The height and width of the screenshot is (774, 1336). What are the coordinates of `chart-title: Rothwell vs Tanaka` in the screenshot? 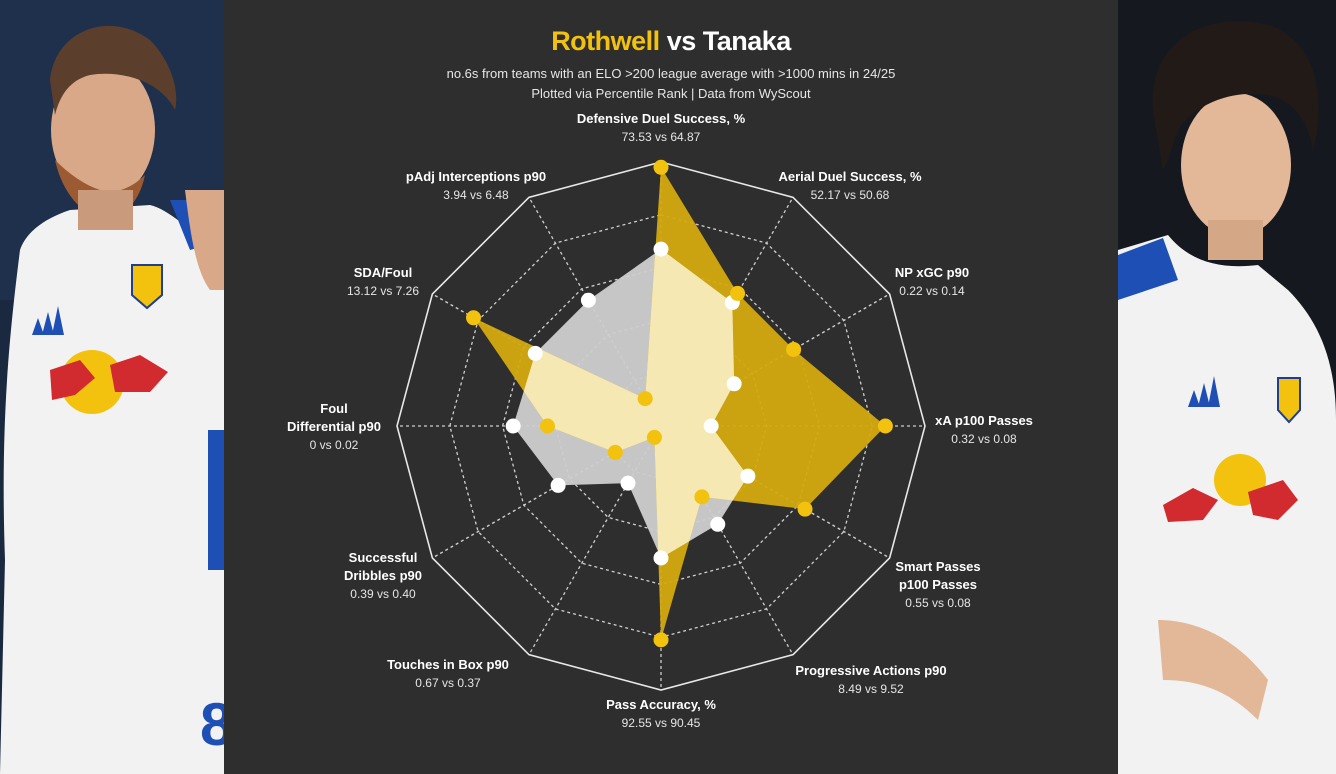 It's located at (671, 41).